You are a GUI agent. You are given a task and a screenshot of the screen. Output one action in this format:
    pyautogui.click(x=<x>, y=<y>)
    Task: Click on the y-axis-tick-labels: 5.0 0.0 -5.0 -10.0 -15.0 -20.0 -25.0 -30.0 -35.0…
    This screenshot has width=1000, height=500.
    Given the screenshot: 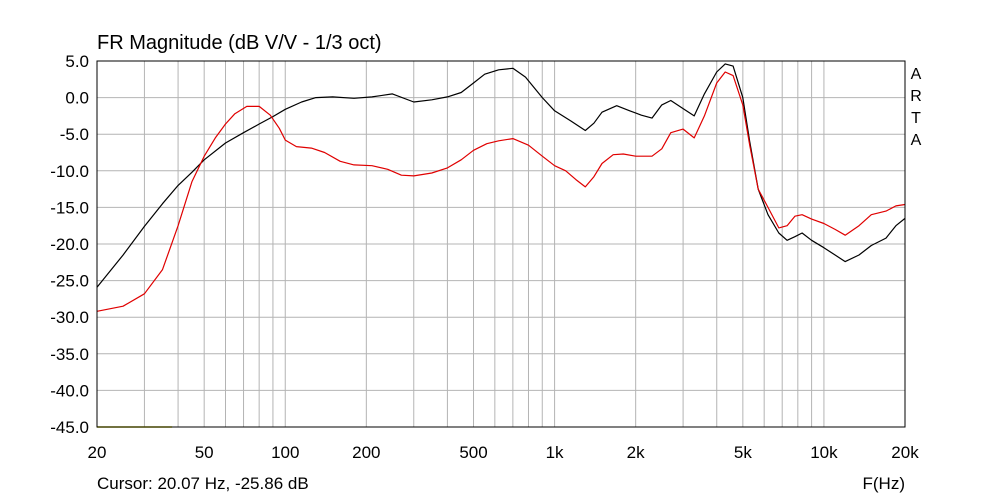 What is the action you would take?
    pyautogui.click(x=69, y=244)
    